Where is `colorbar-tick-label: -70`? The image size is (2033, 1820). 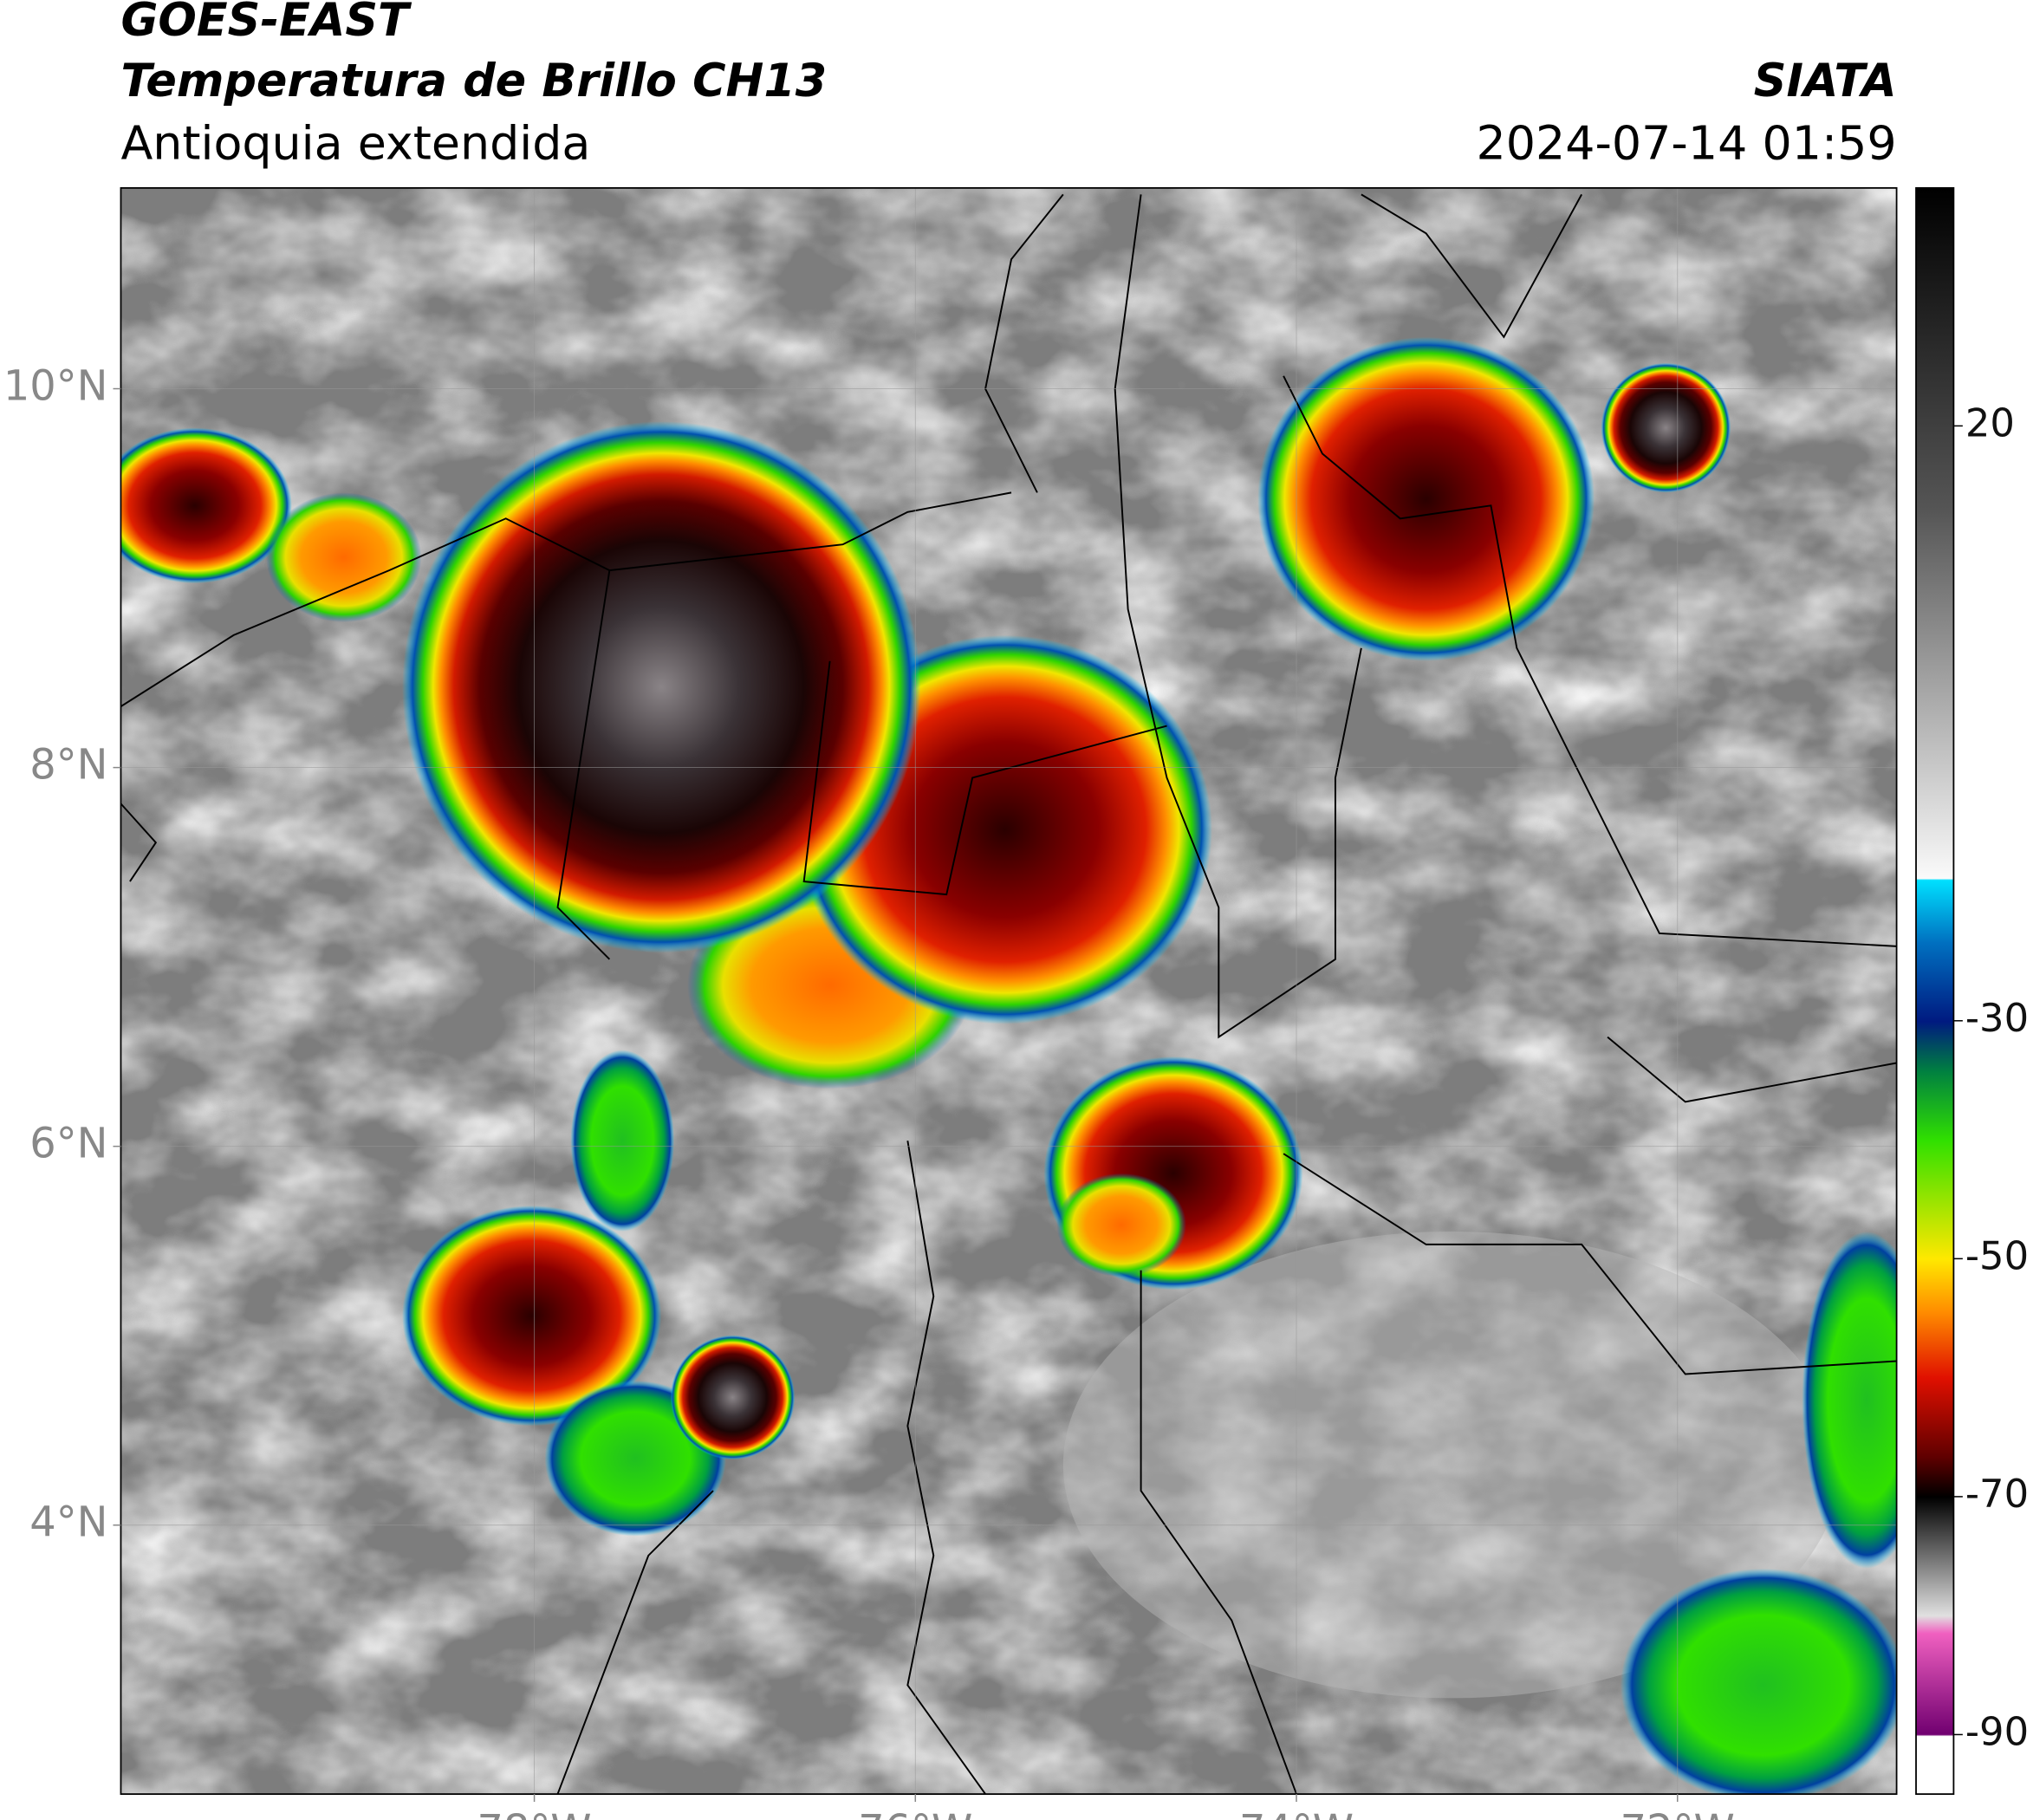 colorbar-tick-label: -70 is located at coordinates (1997, 1494).